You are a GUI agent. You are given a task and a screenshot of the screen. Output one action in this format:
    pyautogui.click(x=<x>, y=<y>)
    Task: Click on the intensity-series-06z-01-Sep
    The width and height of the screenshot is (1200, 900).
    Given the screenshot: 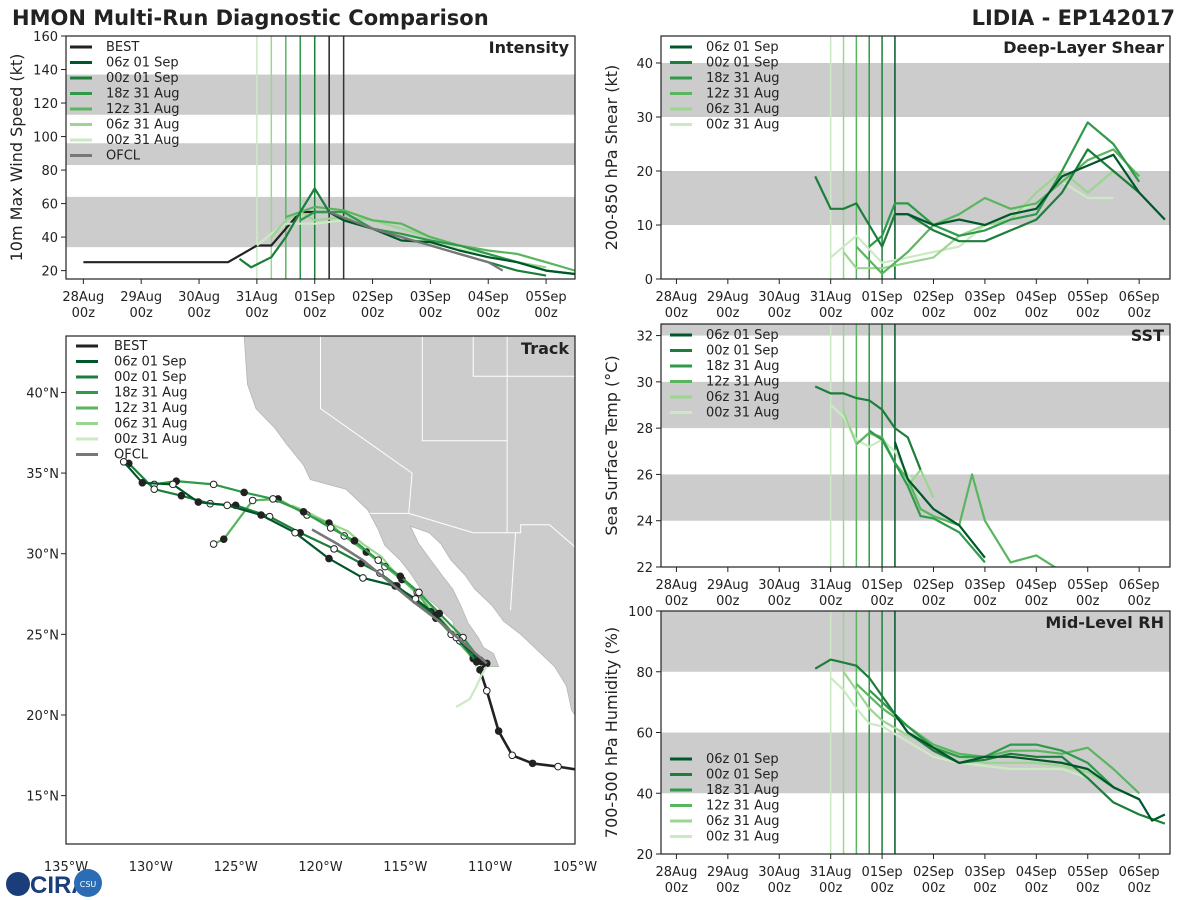 What is the action you would take?
    pyautogui.click(x=451, y=243)
    